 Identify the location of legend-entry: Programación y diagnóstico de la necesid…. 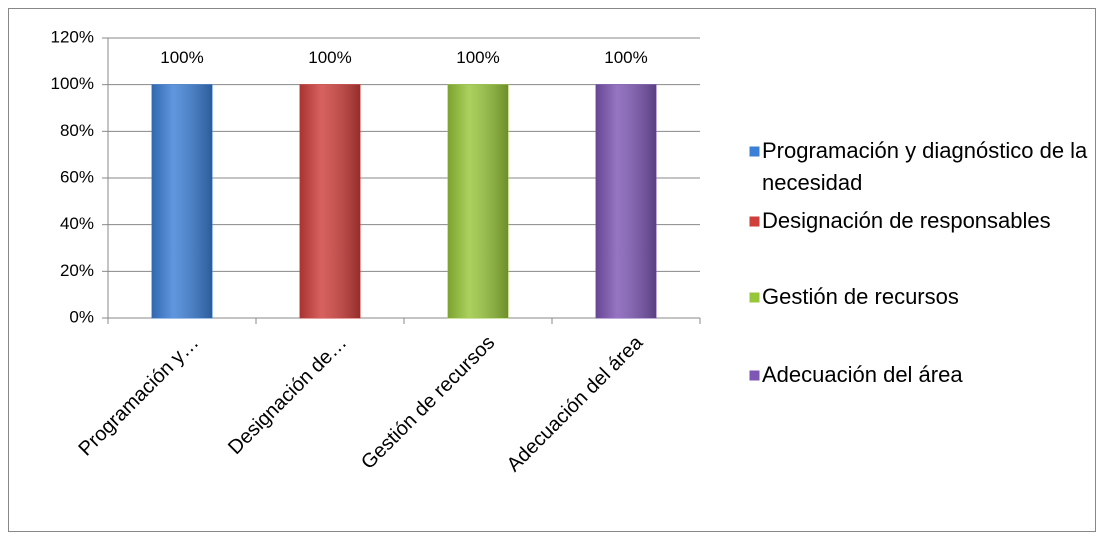
(925, 166).